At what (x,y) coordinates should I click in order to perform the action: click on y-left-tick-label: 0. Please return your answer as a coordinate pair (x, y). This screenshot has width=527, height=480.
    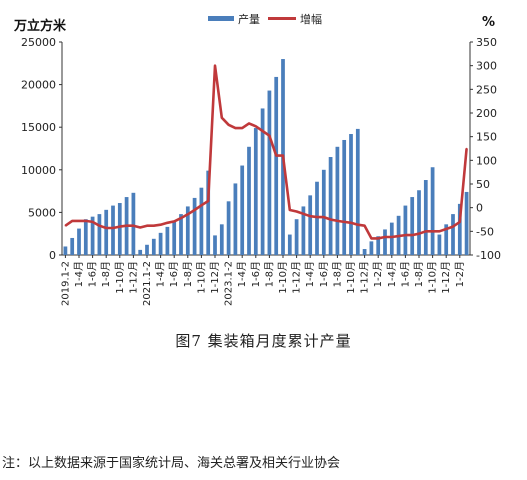
    Looking at the image, I should click on (52, 255).